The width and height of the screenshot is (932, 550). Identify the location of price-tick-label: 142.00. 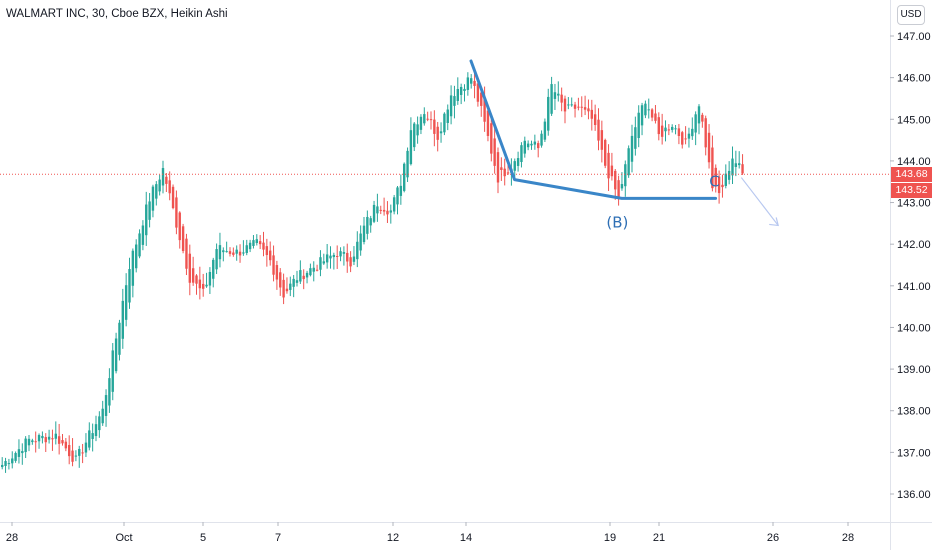
(914, 245).